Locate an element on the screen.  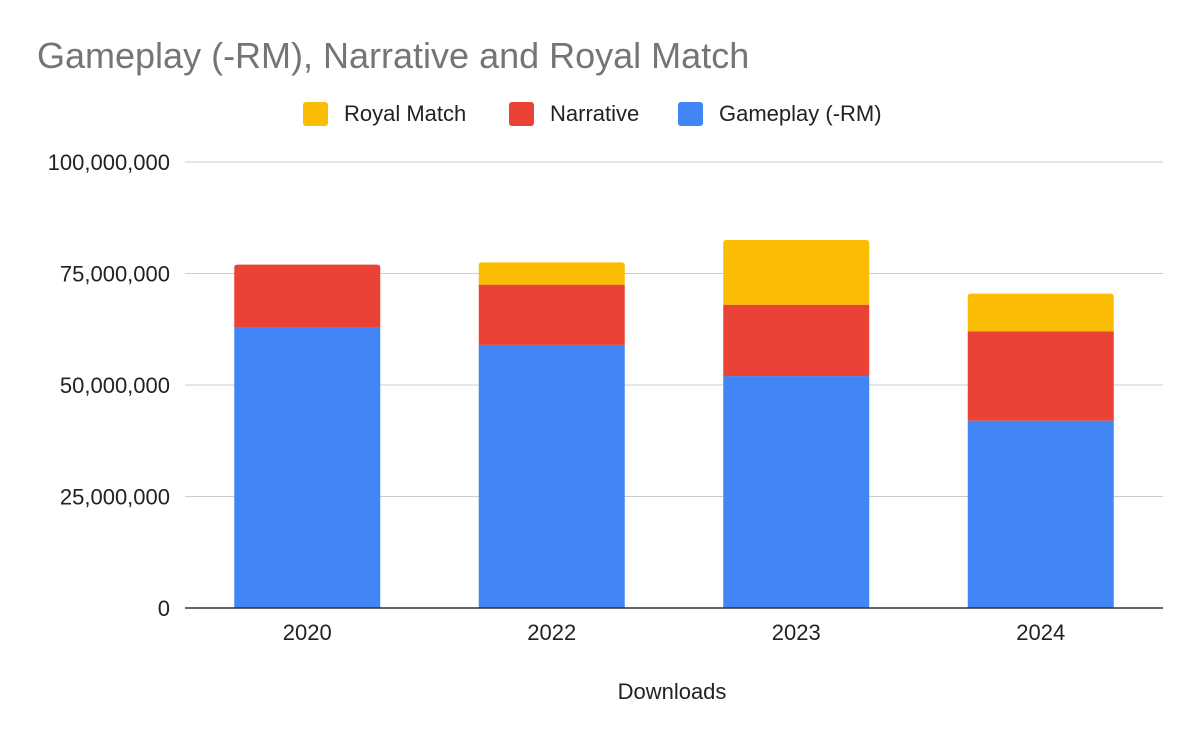
x-tick-label: 2022 is located at coordinates (551, 632).